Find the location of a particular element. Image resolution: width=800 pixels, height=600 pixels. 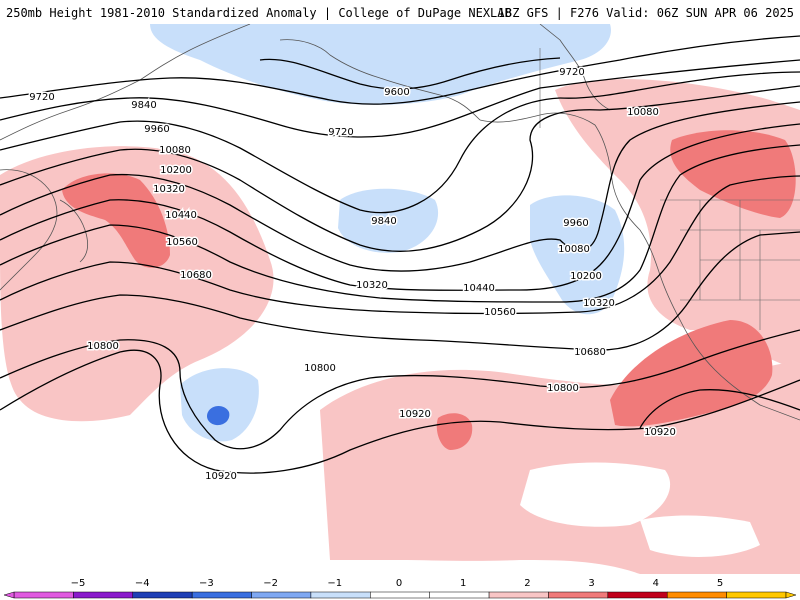

colorbar-tick-label: 4 is located at coordinates (656, 583).